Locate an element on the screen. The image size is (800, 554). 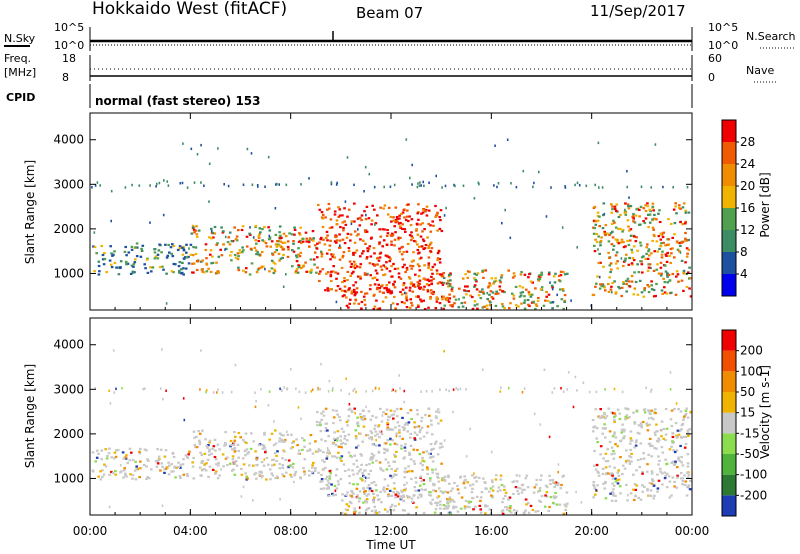
x-tick-label: 08:00 is located at coordinates (290, 531).